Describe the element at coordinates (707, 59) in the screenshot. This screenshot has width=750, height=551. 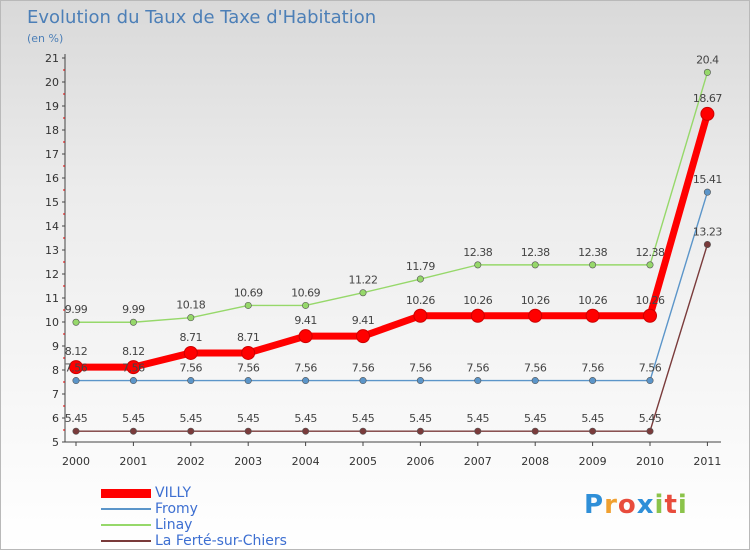
I see `data-label: 20.4` at that location.